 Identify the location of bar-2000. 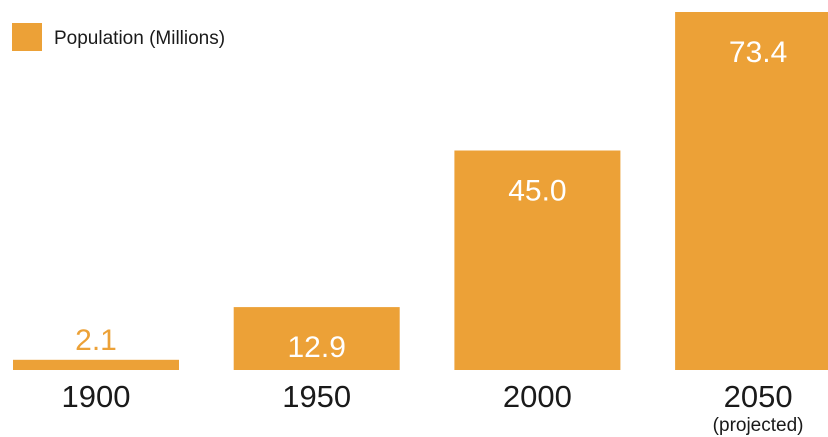
(537, 260).